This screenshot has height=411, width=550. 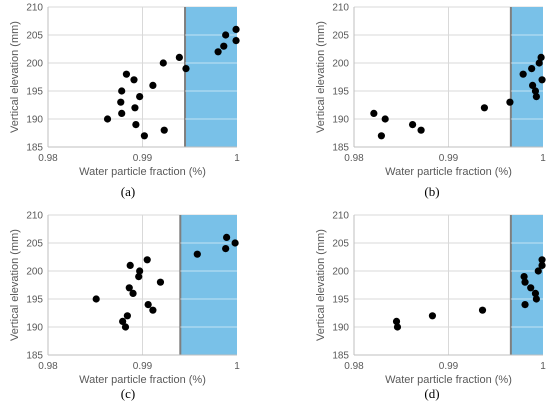 What do you see at coordinates (431, 393) in the screenshot?
I see `panel-caption: (d)` at bounding box center [431, 393].